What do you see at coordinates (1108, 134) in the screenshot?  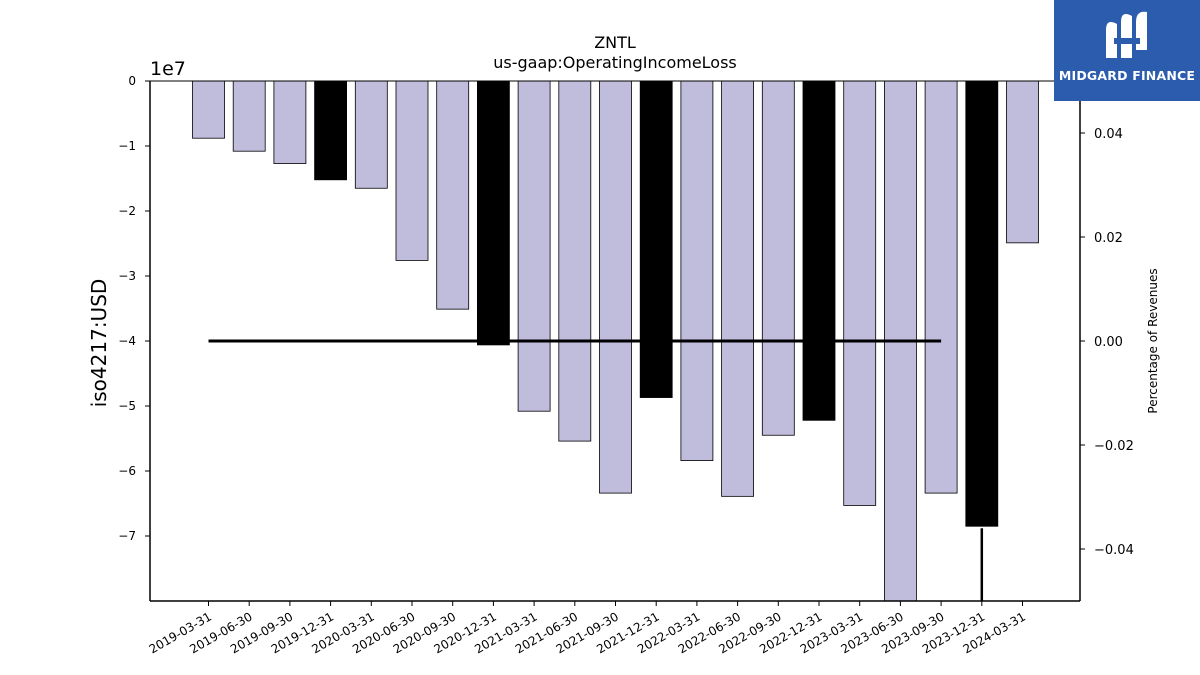 I see `y2-tick-label: 0.04` at bounding box center [1108, 134].